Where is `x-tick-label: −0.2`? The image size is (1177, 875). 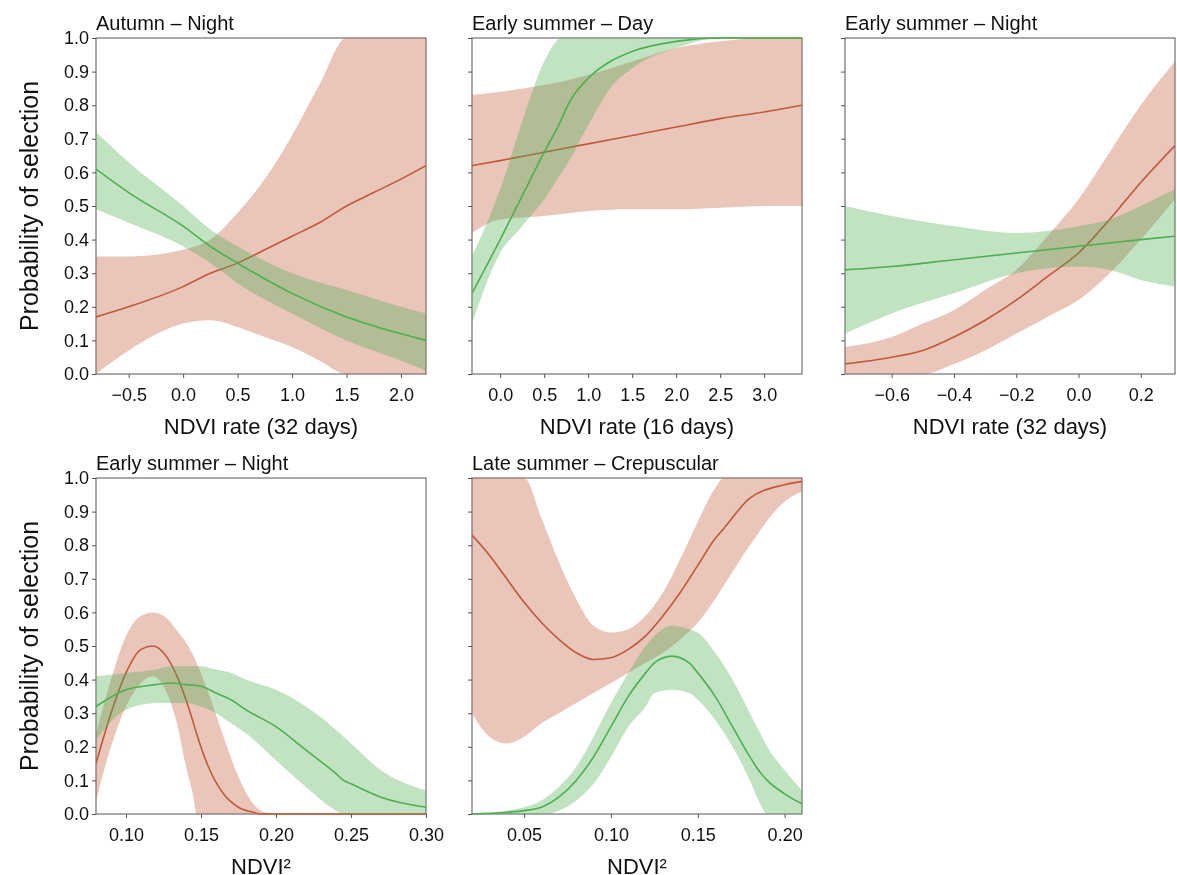
x-tick-label: −0.2 is located at coordinates (1016, 394).